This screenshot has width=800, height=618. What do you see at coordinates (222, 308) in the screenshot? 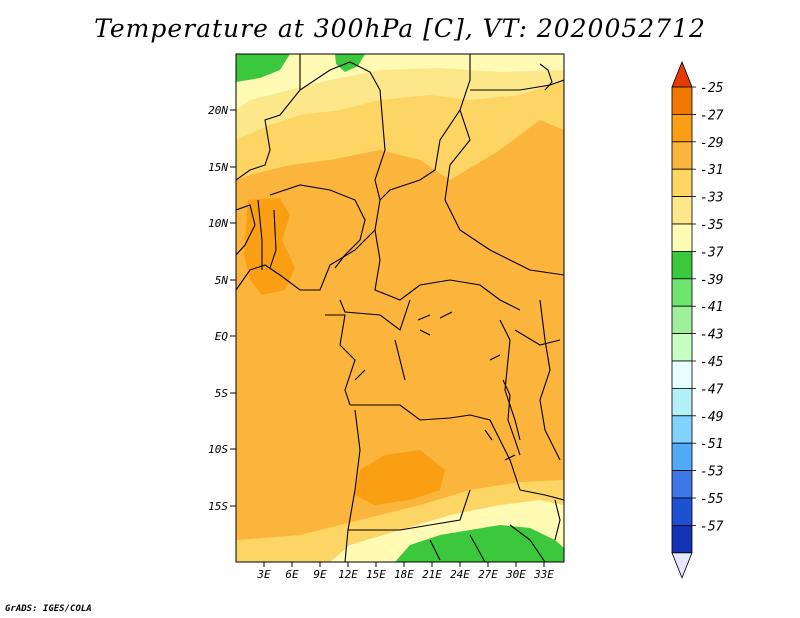
I see `lat-axis: 20N 15N 10N 5N EQ 5S 10S 15S` at bounding box center [222, 308].